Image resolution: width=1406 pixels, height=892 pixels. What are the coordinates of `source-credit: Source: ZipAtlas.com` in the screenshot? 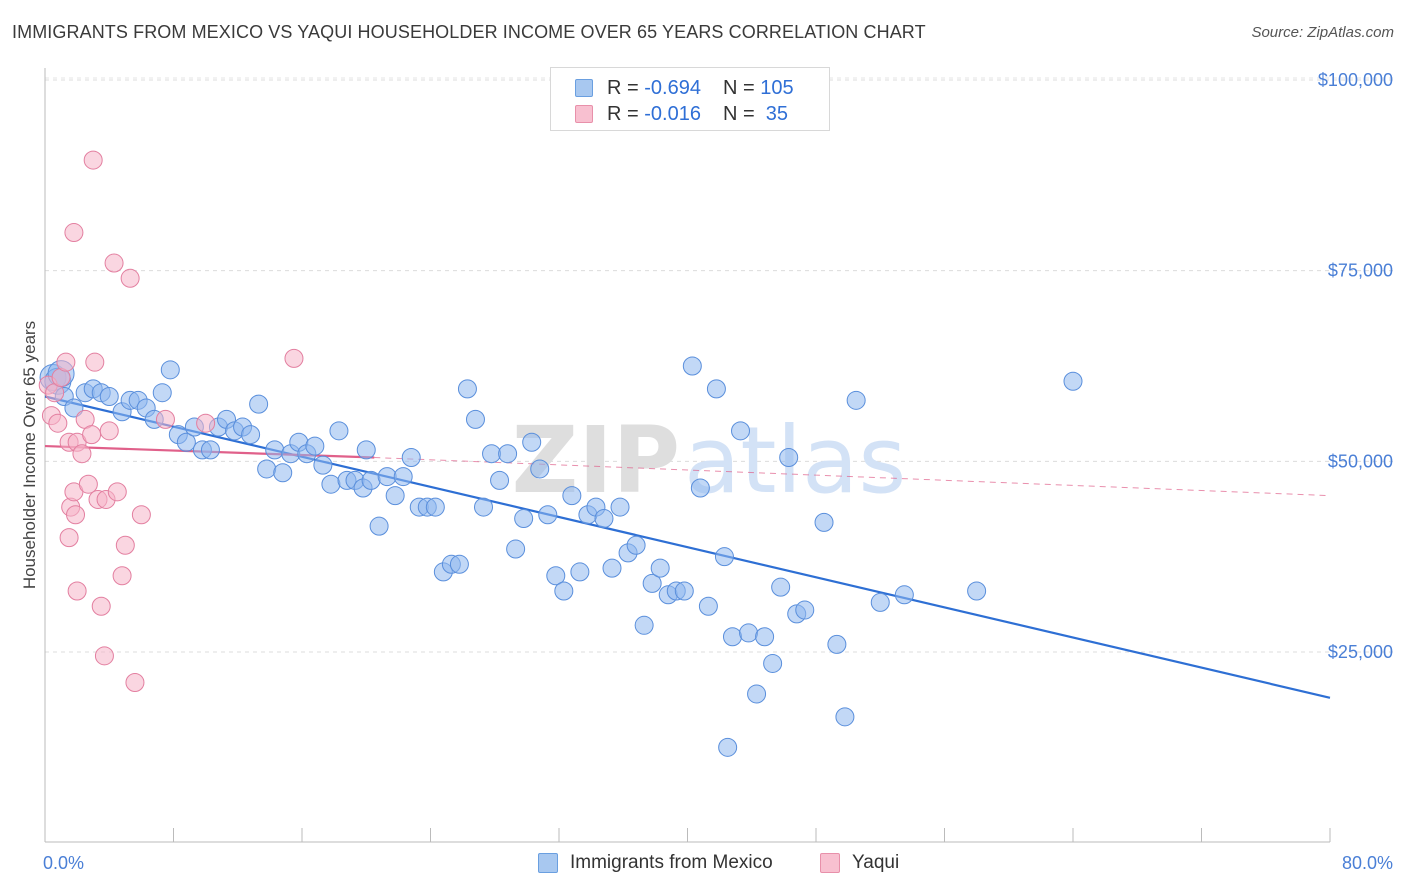 It's located at (1322, 32).